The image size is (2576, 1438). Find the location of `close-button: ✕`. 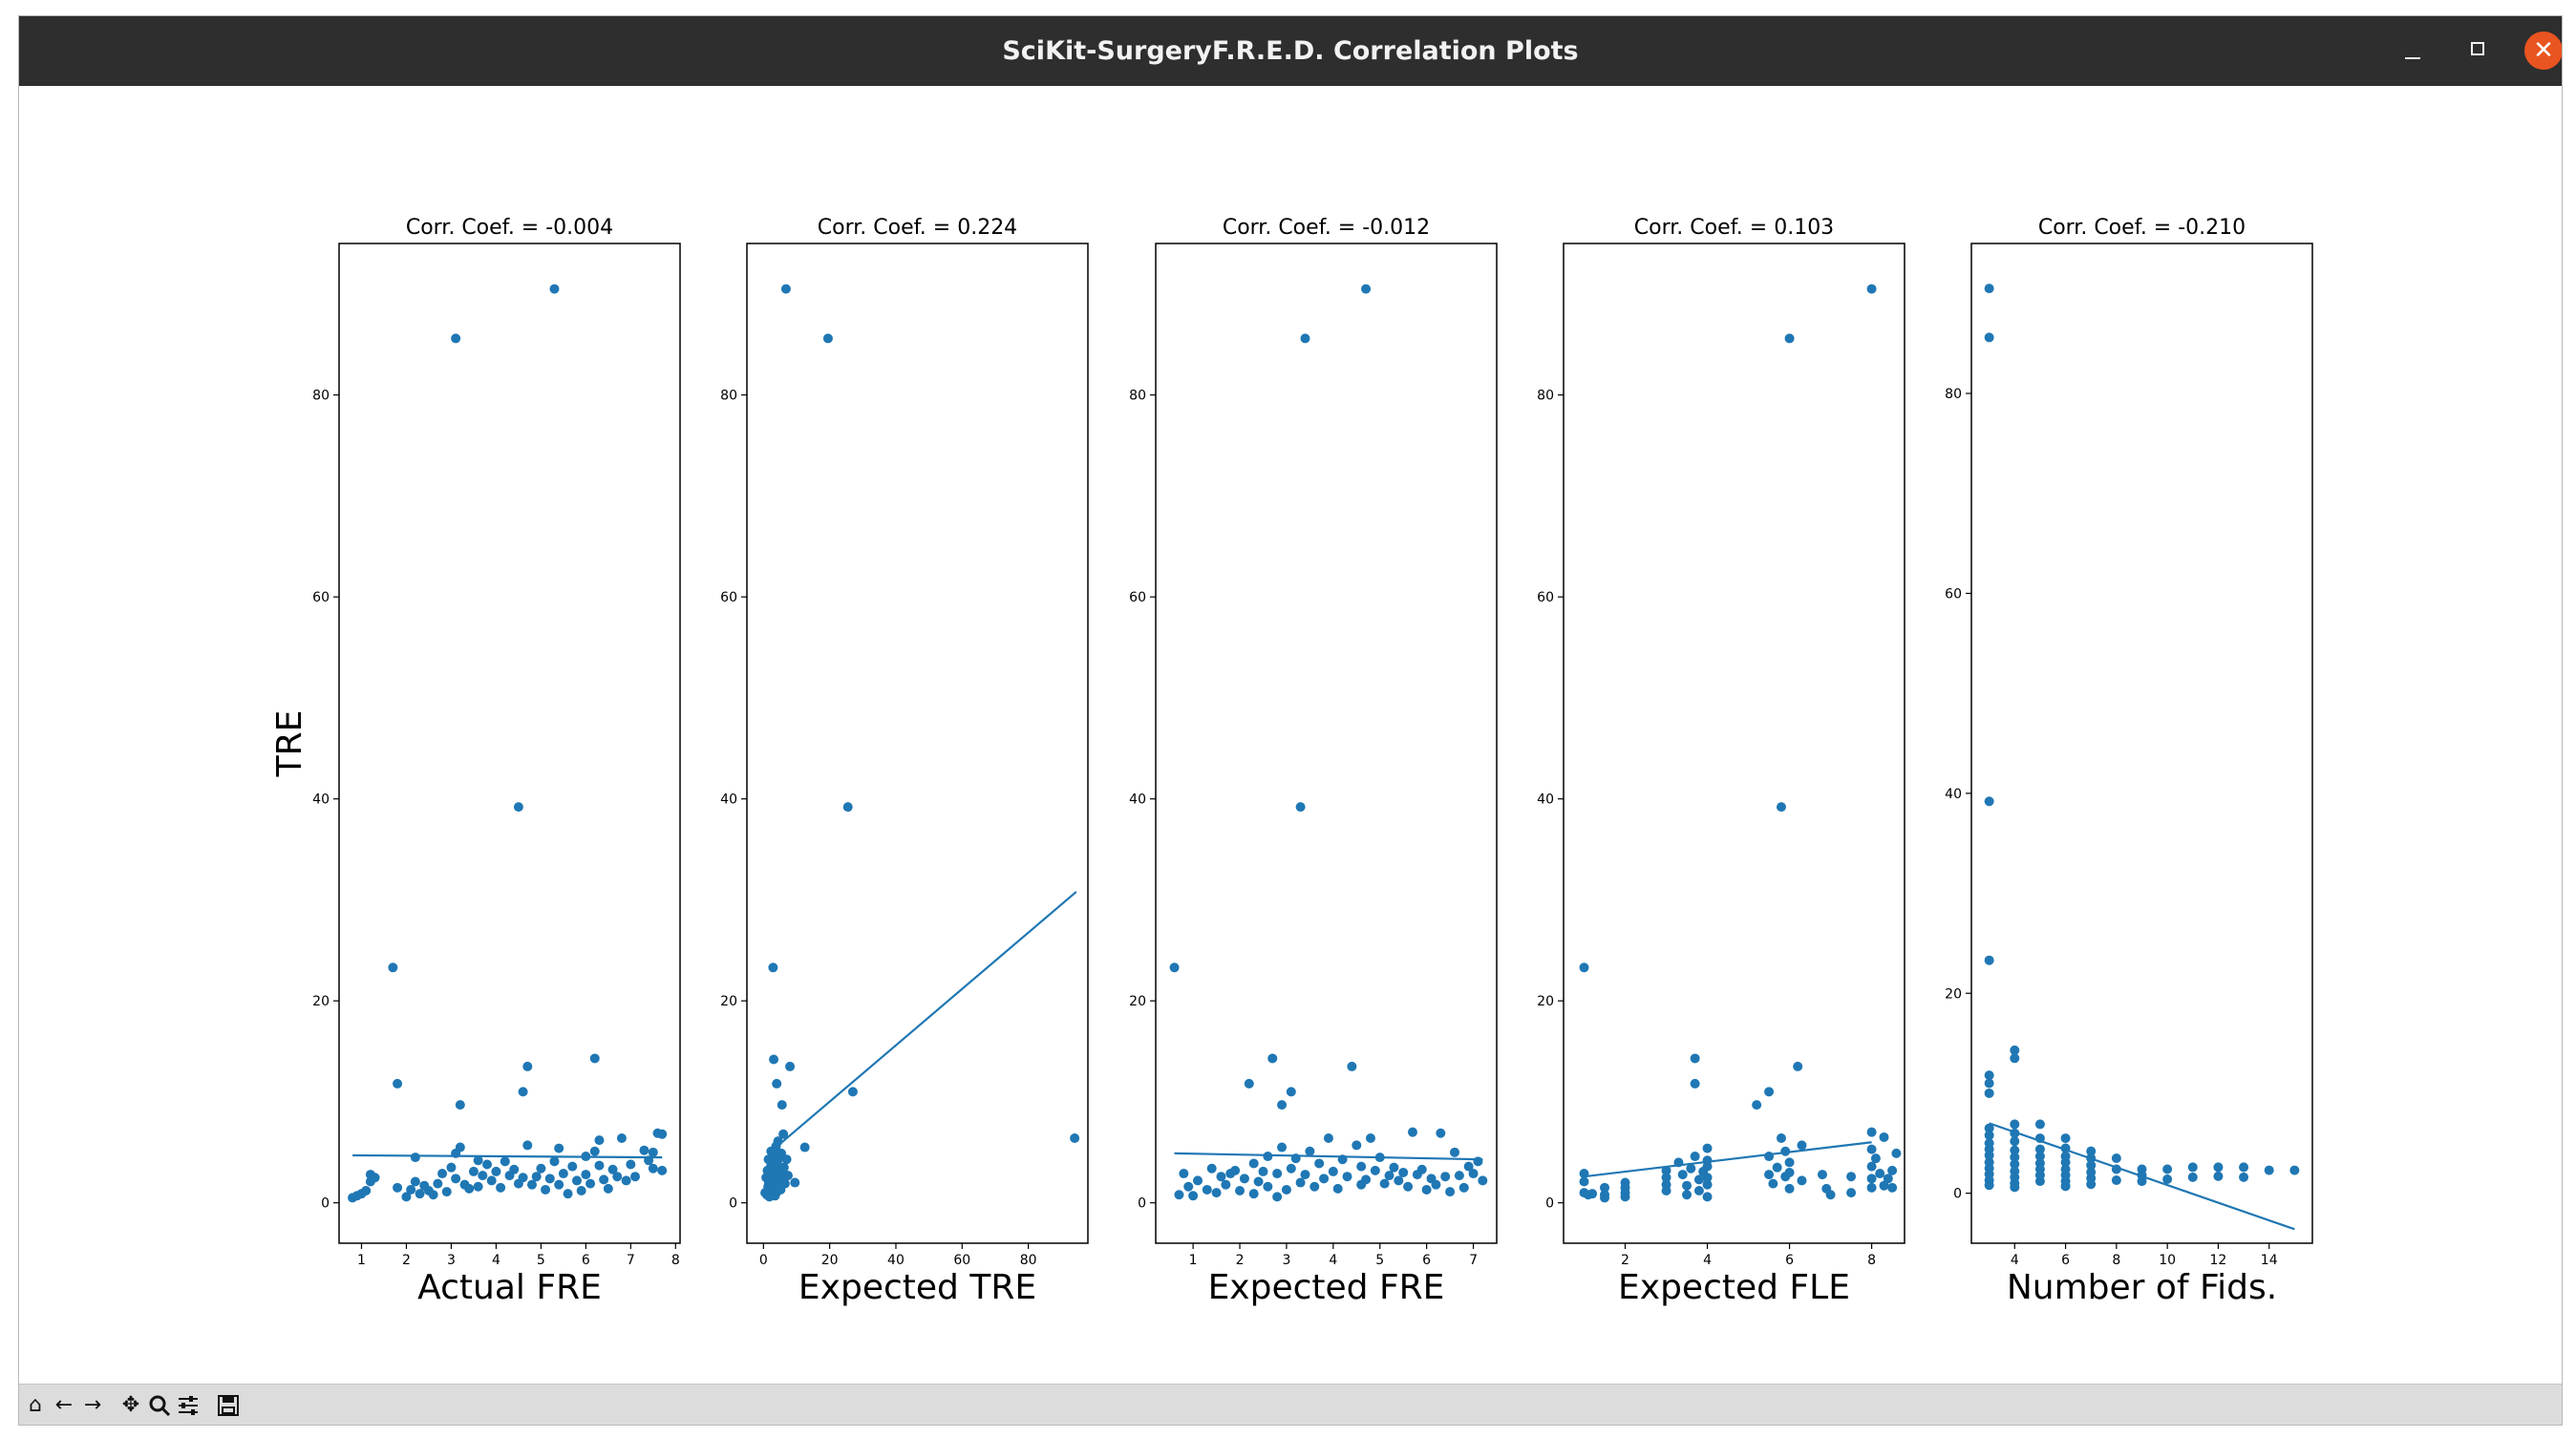

close-button: ✕ is located at coordinates (2543, 51).